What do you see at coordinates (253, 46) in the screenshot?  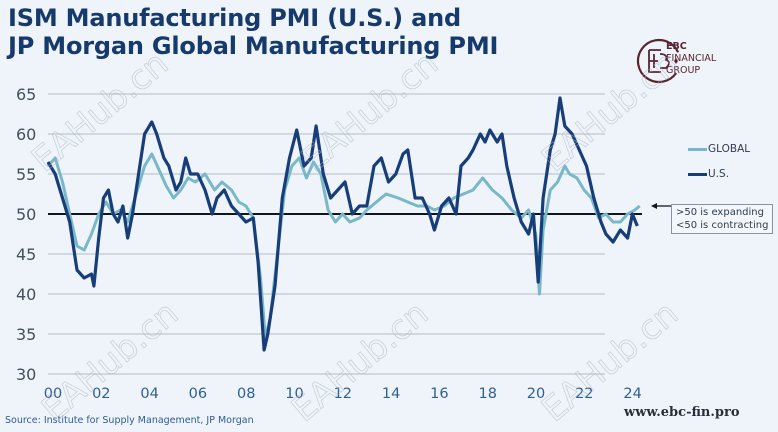 I see `chart-title-line-2: JP Morgan Global Manufacturing PMI` at bounding box center [253, 46].